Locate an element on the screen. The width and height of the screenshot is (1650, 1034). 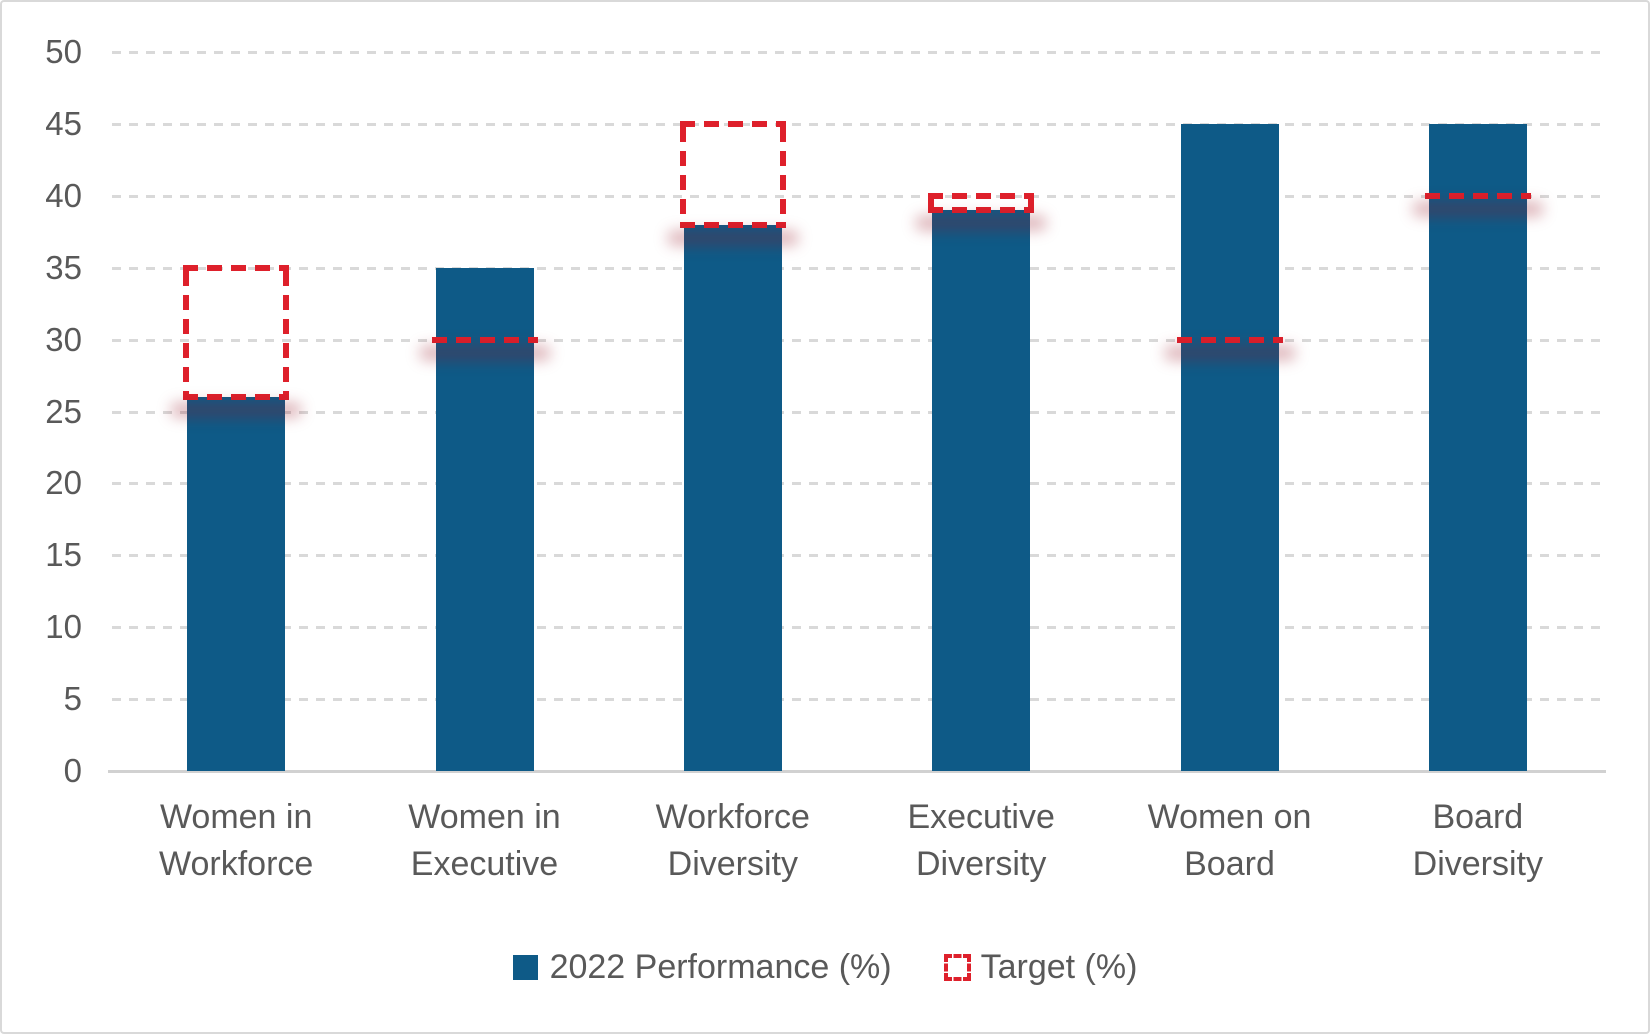
x-category-label: Board Diversity is located at coordinates (1478, 841).